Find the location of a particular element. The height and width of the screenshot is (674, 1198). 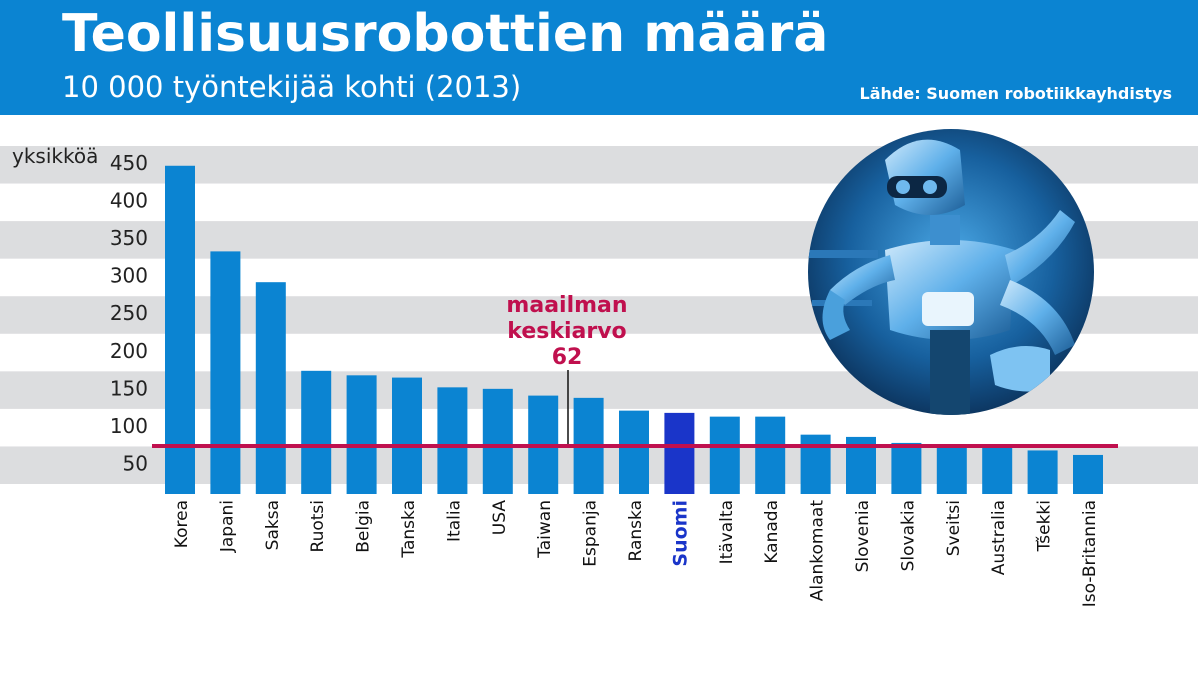

bar-ranska is located at coordinates (634, 452).